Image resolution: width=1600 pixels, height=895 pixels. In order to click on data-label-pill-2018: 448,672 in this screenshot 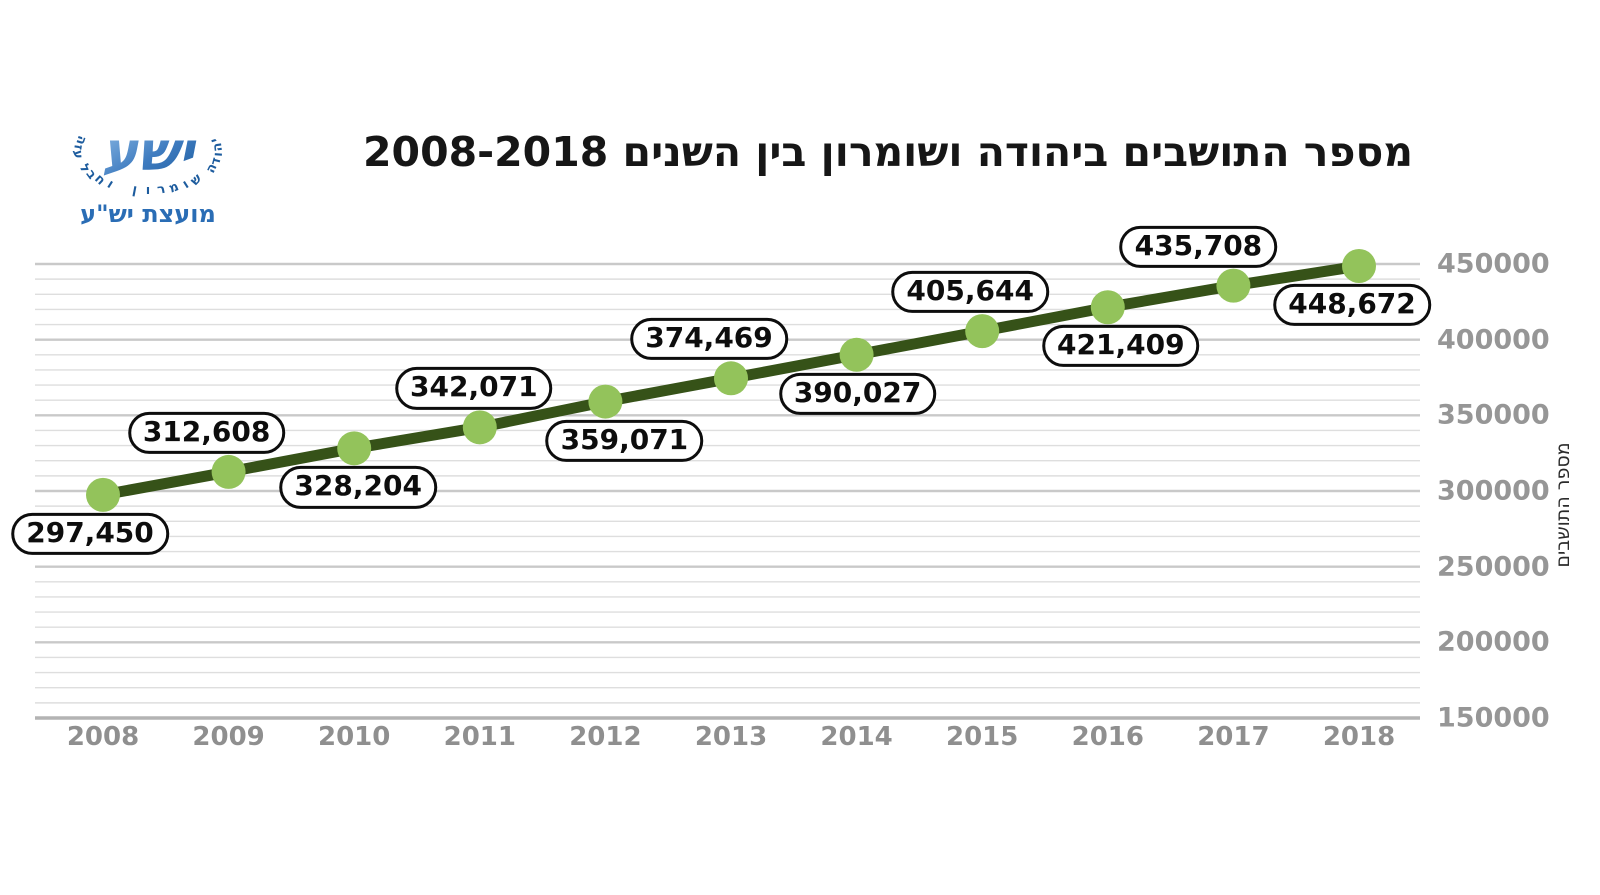, I will do `click(1352, 305)`.